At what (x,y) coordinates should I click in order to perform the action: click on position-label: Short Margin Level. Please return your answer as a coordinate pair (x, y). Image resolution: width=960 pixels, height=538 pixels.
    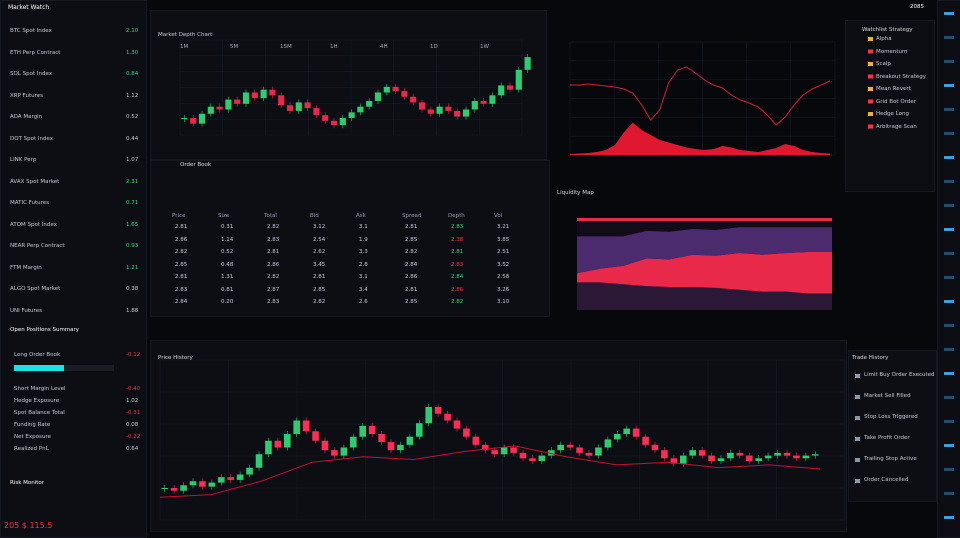
    Looking at the image, I should click on (40, 389).